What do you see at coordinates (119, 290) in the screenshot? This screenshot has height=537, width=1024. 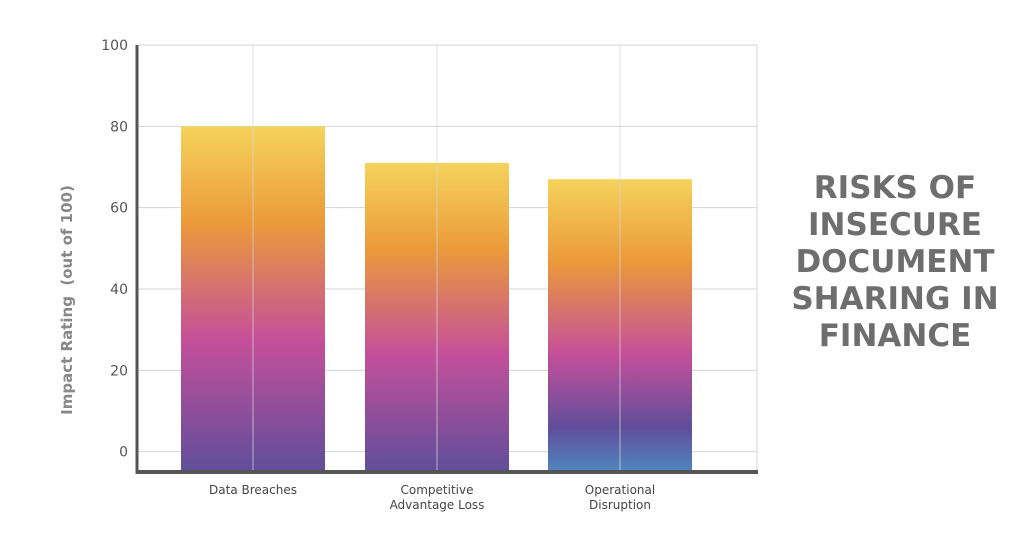 I see `y-tick-label: 40` at bounding box center [119, 290].